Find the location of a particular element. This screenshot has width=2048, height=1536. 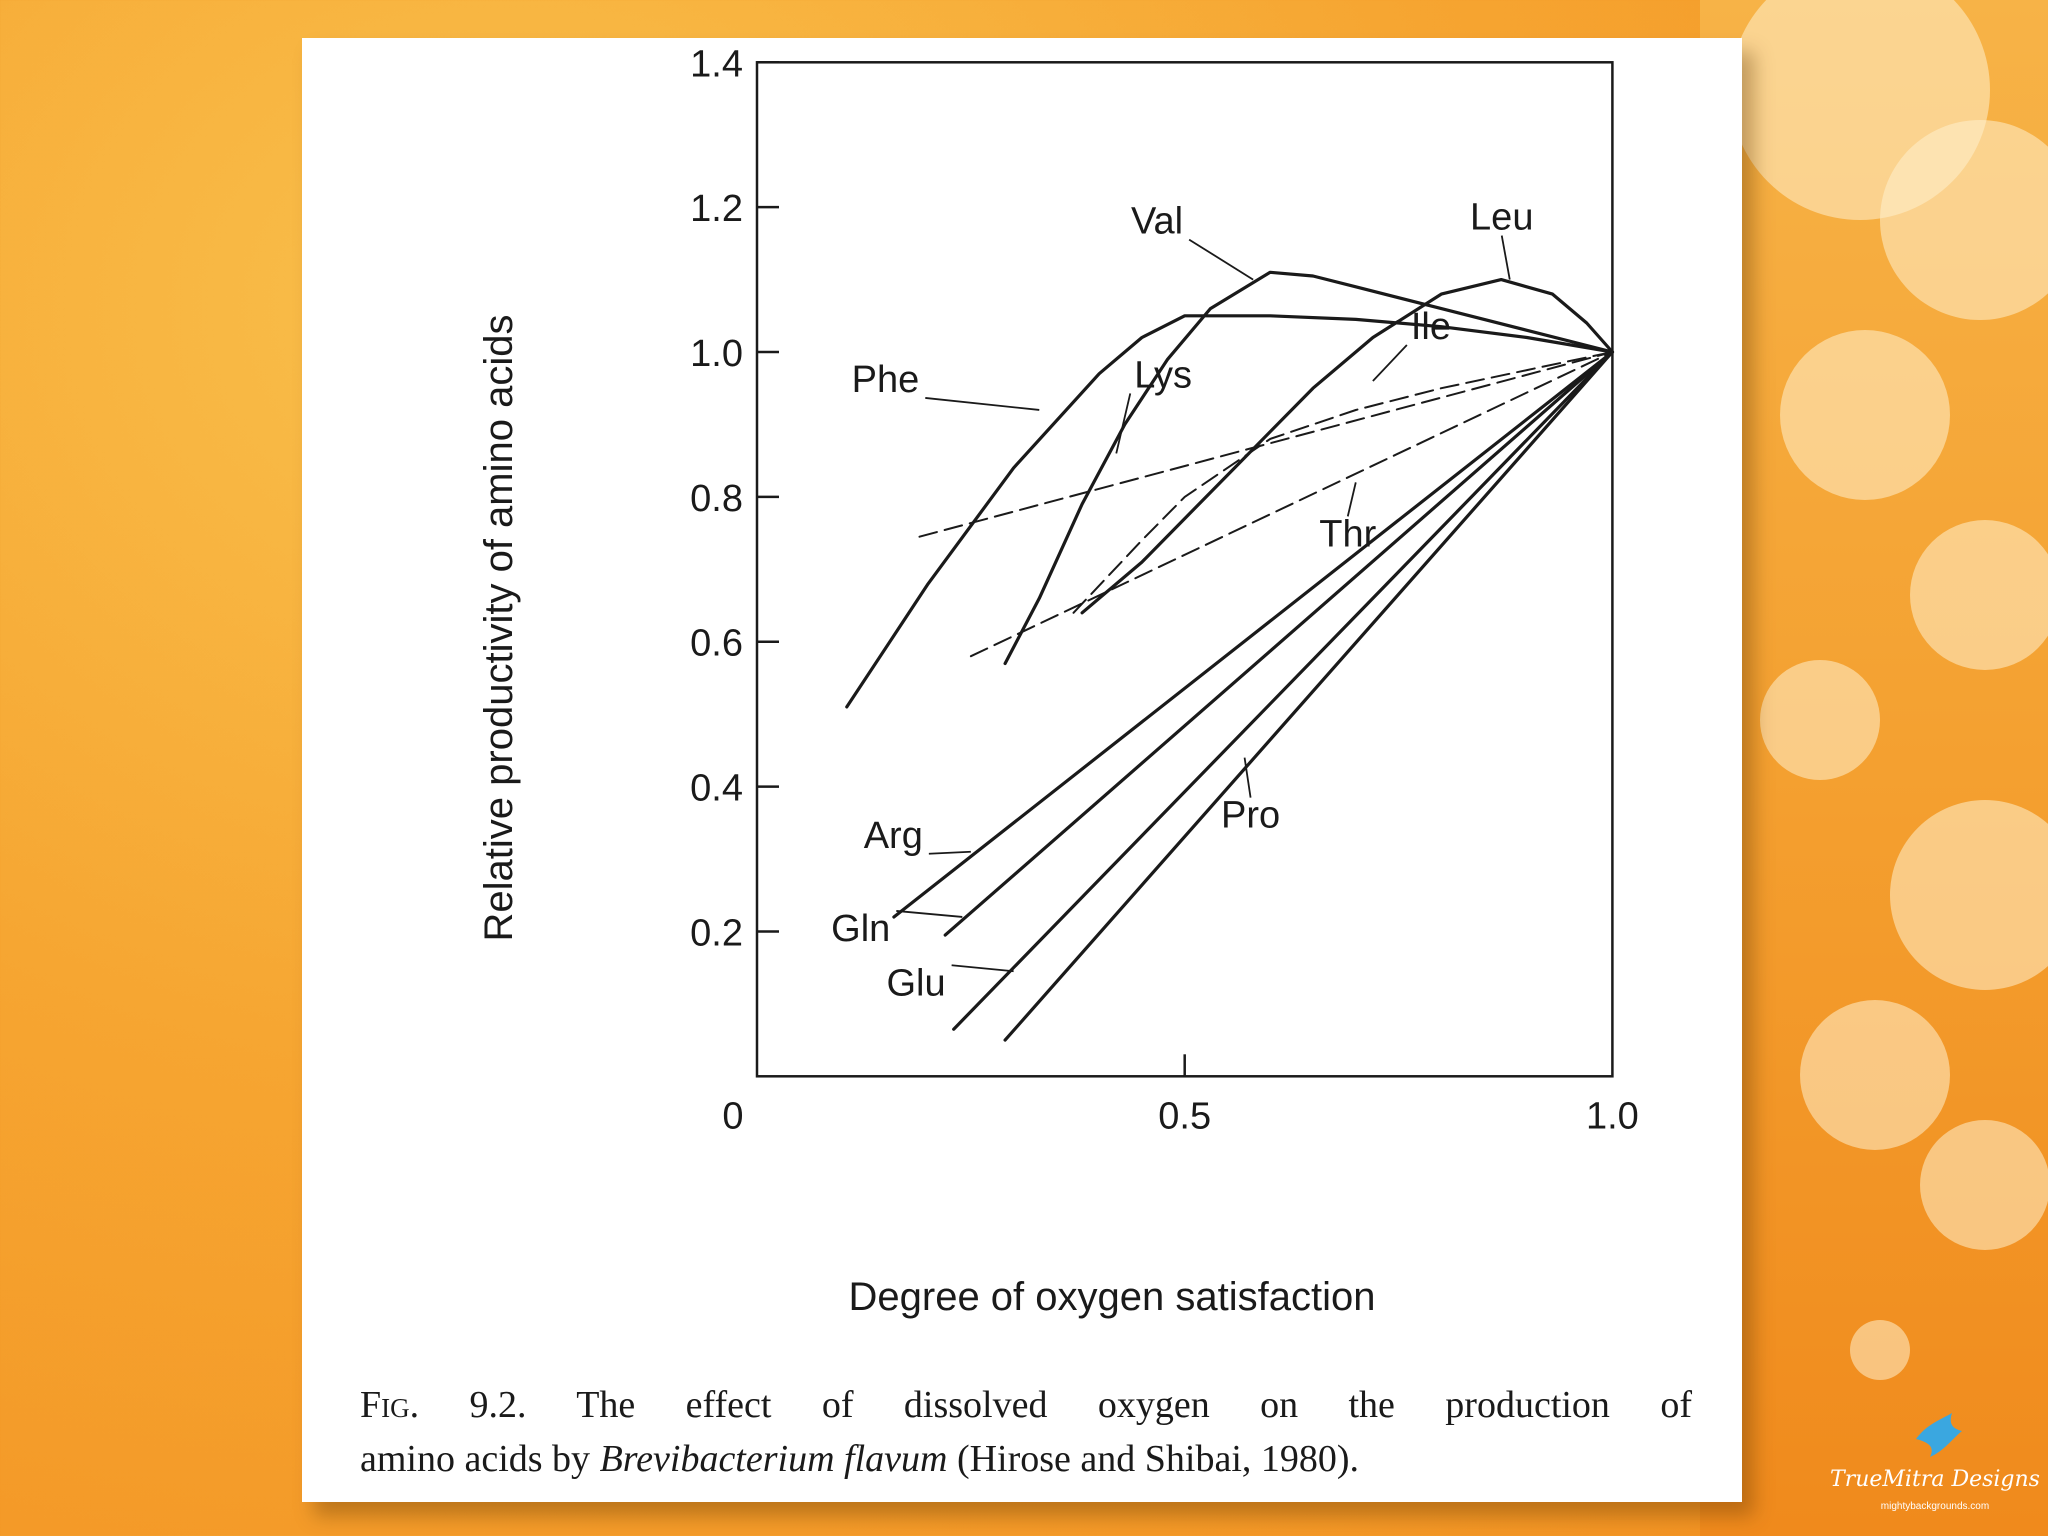

leader-line-arg is located at coordinates (949, 852).